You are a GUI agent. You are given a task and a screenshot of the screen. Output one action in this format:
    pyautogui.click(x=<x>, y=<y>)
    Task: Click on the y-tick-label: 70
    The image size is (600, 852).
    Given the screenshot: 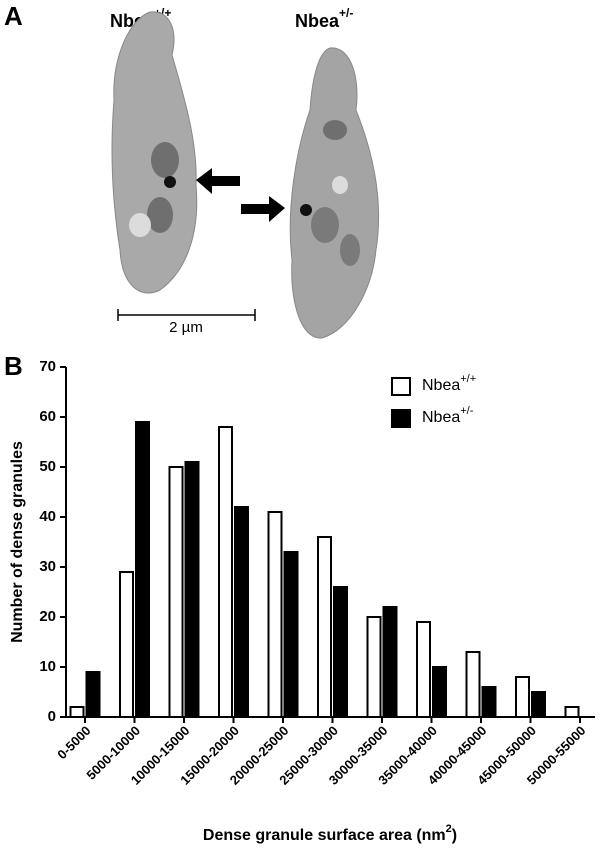 What is the action you would take?
    pyautogui.click(x=47, y=366)
    